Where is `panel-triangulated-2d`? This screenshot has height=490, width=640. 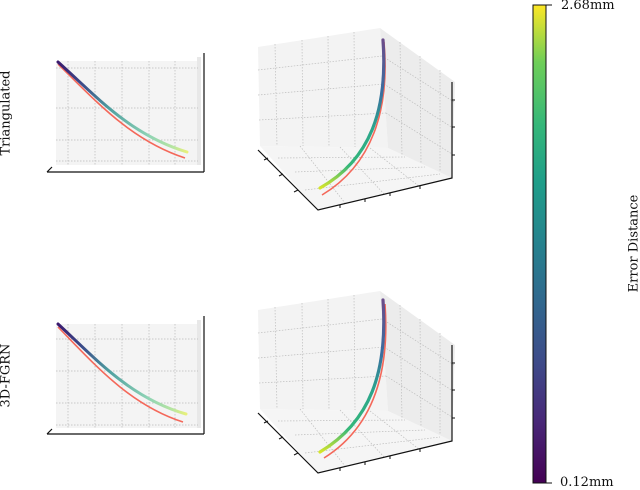 panel-triangulated-2d is located at coordinates (125, 113).